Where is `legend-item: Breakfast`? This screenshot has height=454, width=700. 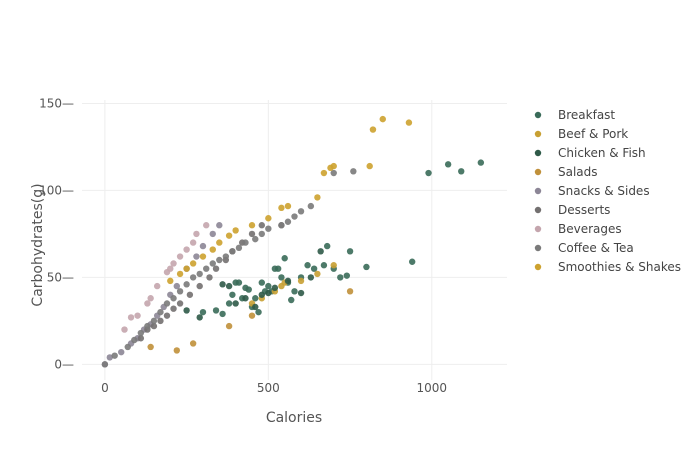
legend-item: Breakfast is located at coordinates (575, 115).